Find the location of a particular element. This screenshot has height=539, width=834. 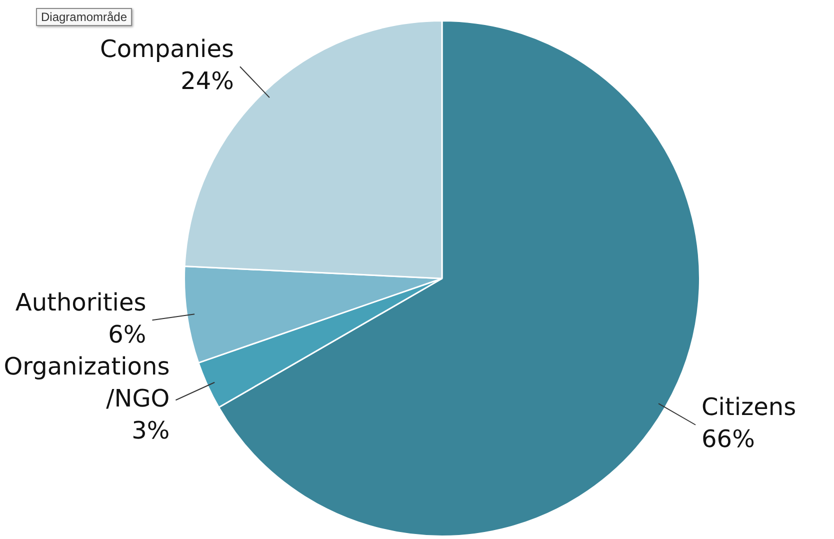

slice-label: Citizens is located at coordinates (749, 407).